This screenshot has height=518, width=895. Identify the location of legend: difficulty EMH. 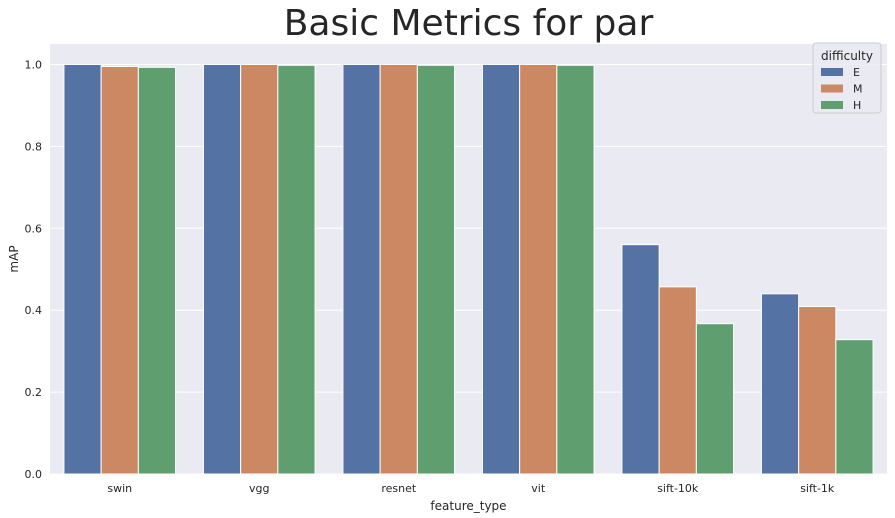
(847, 78).